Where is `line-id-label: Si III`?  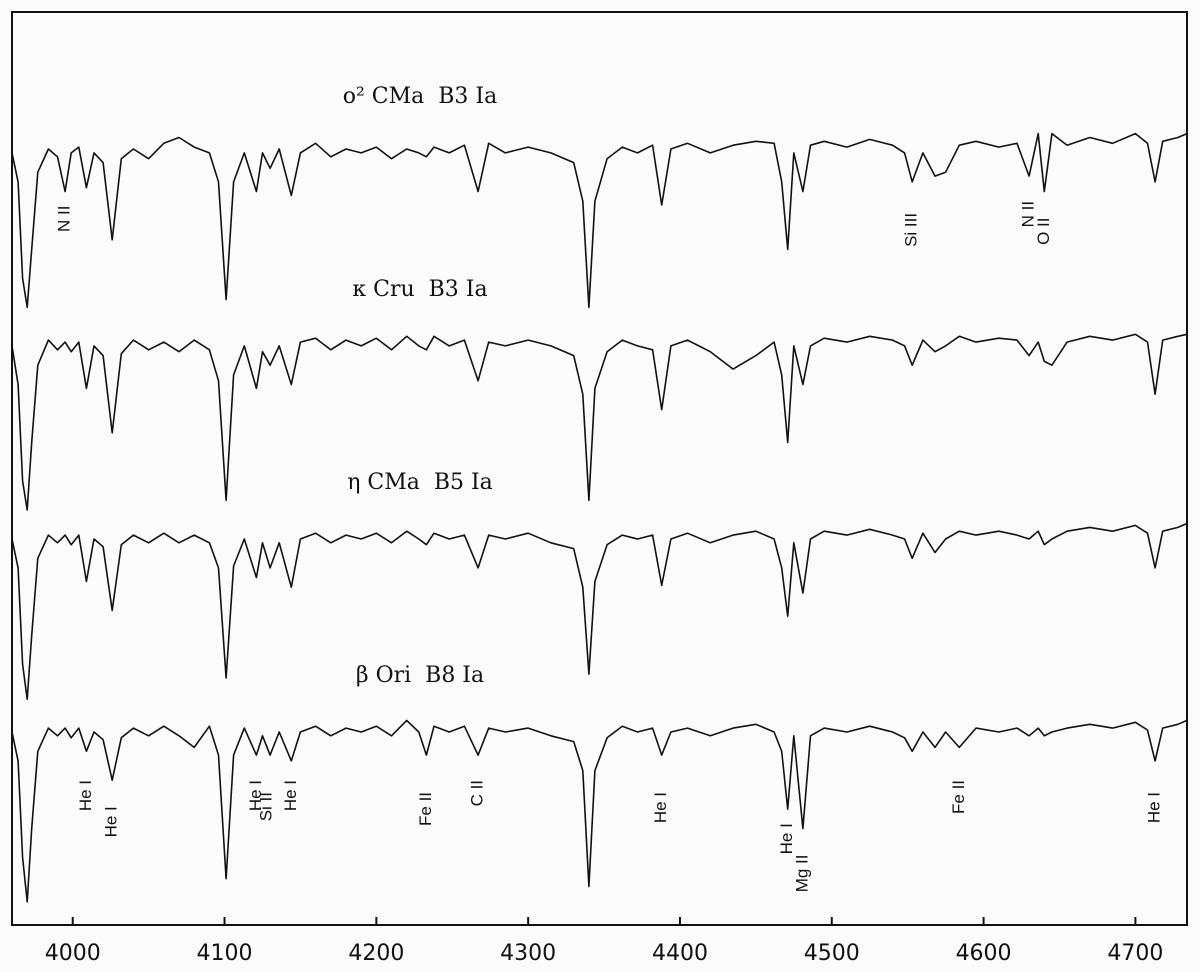
line-id-label: Si III is located at coordinates (911, 230).